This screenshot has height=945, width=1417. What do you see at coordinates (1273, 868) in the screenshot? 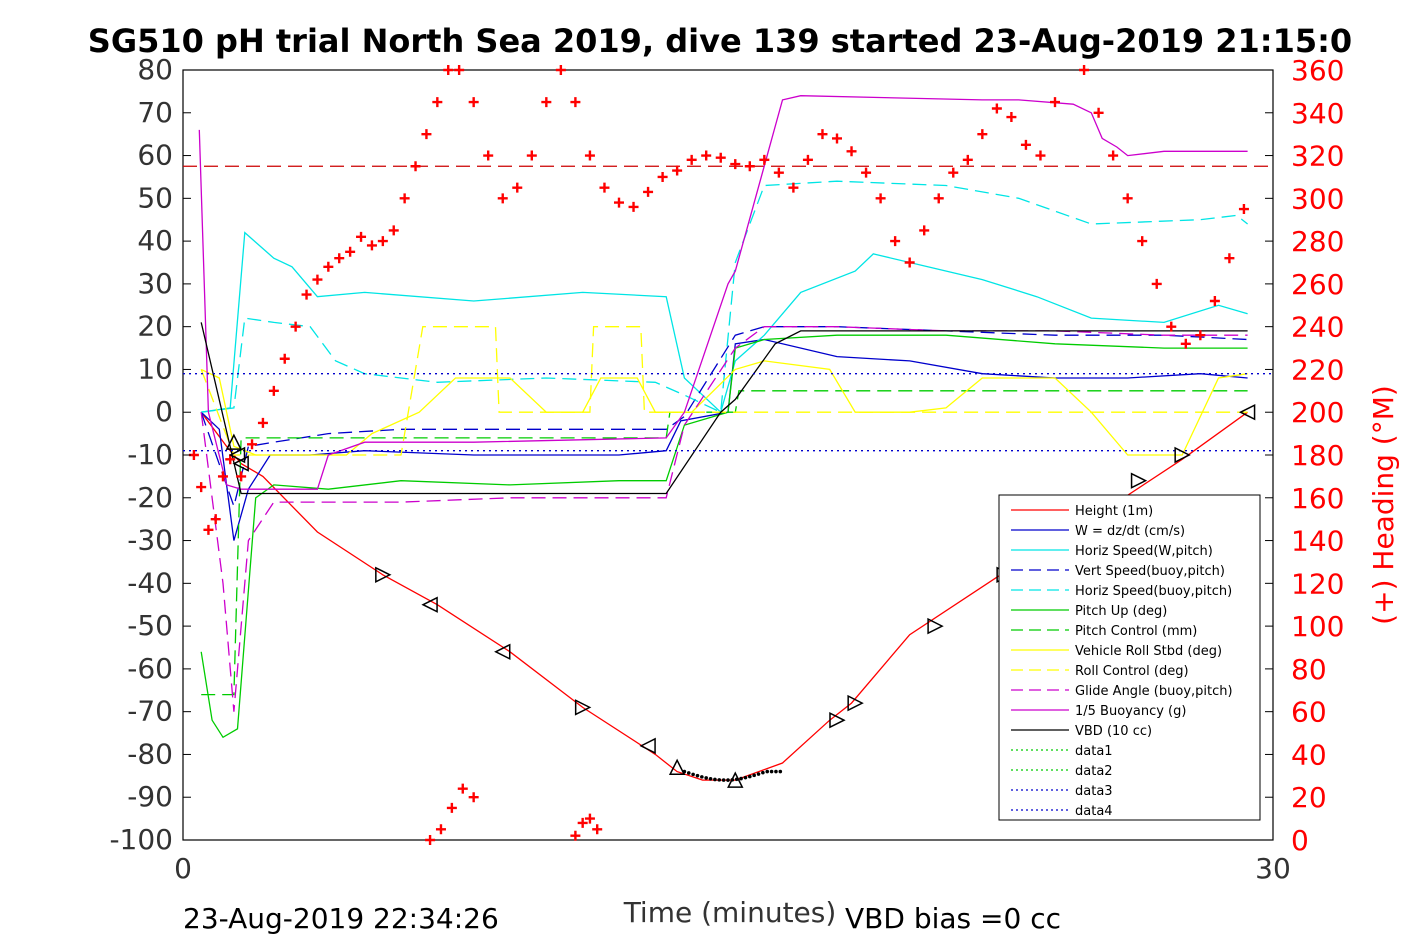
I see `x-tick-label: 30` at bounding box center [1273, 868].